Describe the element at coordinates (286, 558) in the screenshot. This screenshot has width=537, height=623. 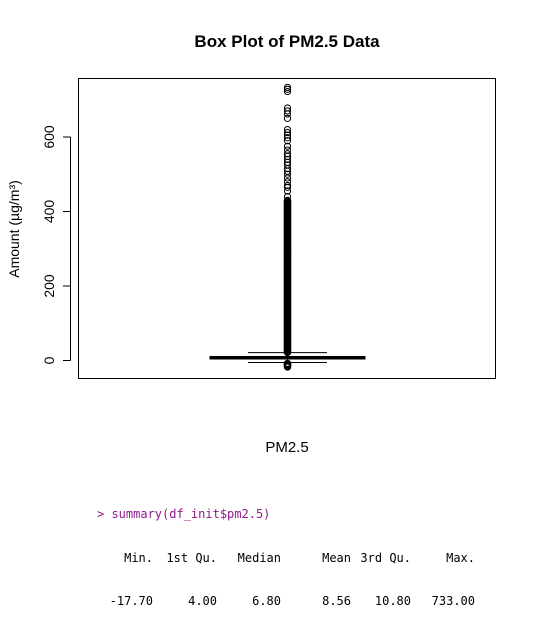
I see `summary-header-row: Min. 1st Qu. Median Mean 3rd Qu. Max.` at that location.